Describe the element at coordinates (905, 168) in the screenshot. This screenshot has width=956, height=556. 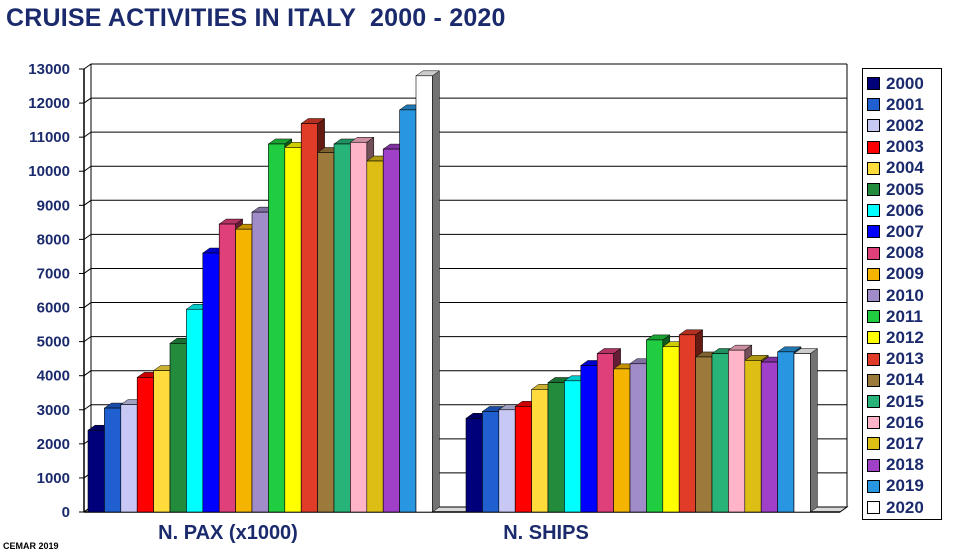
I see `legend-label: 2004` at that location.